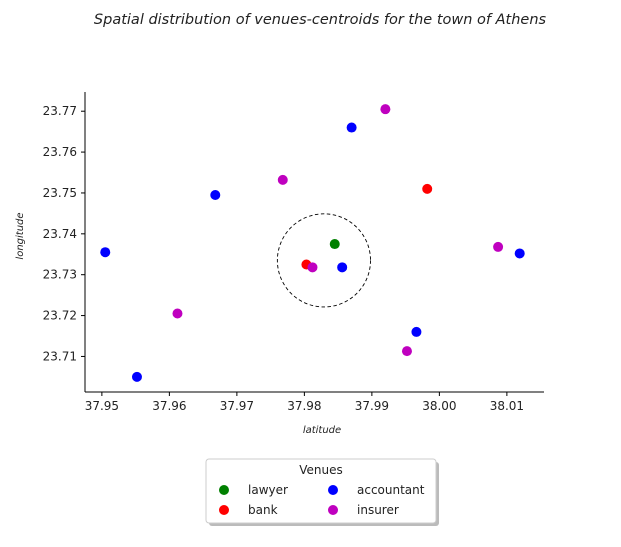  What do you see at coordinates (224, 490) in the screenshot?
I see `legend-marker-lawyer` at bounding box center [224, 490].